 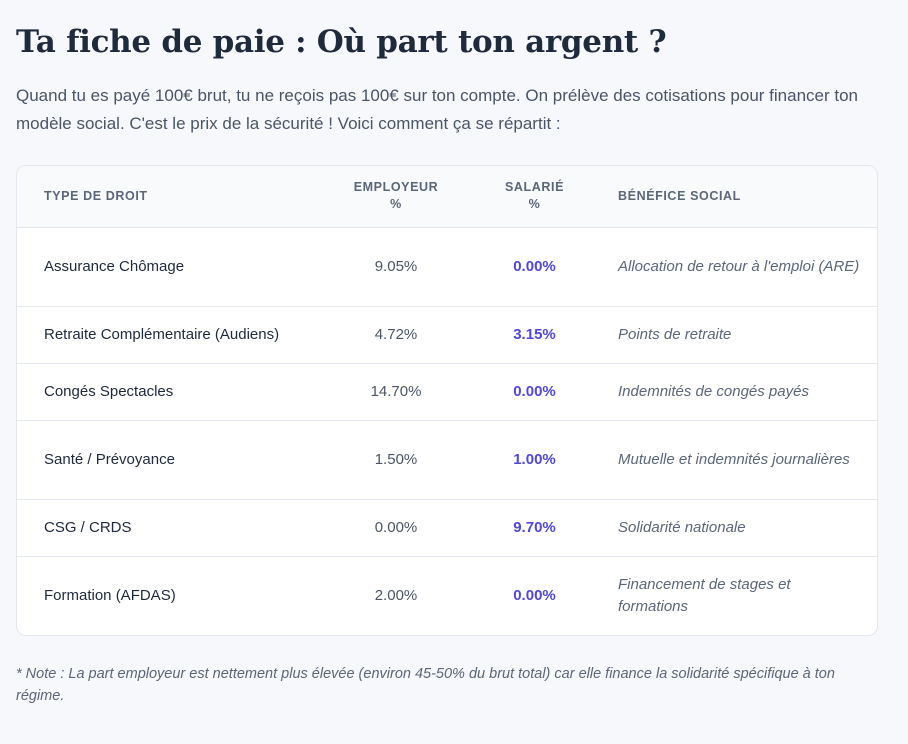 What do you see at coordinates (740, 528) in the screenshot?
I see `row-benefit: Solidarité nationale` at bounding box center [740, 528].